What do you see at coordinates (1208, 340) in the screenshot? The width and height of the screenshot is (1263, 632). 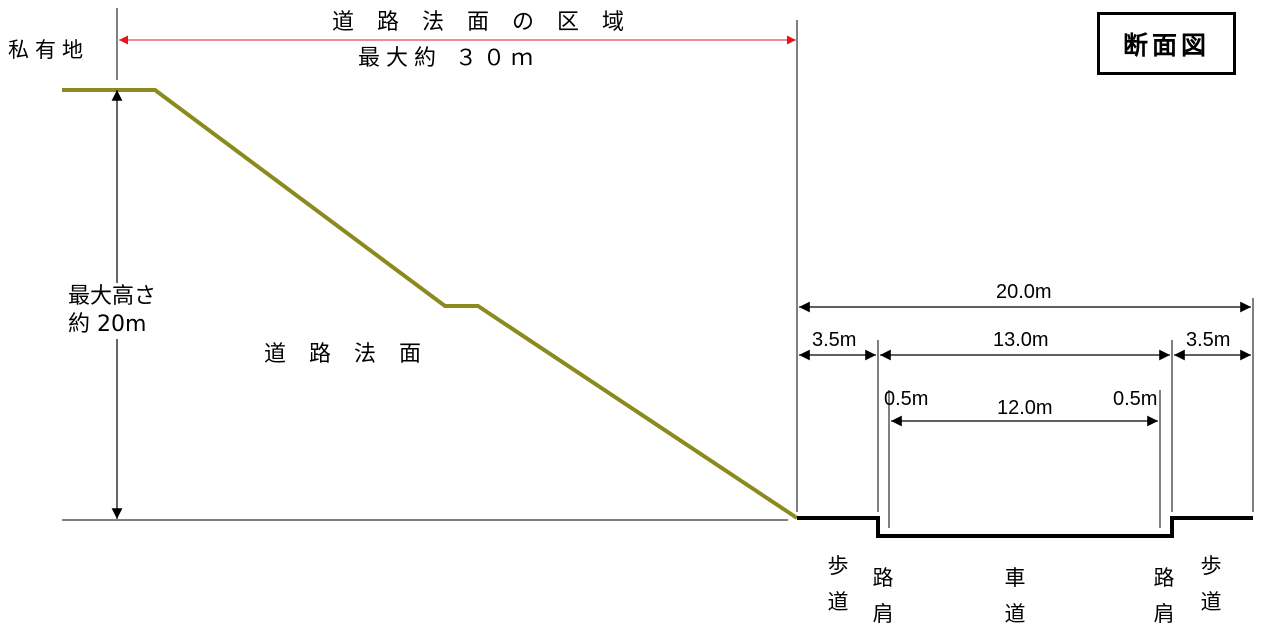 I see `sidewalk-right-width-label: 3.5m` at bounding box center [1208, 340].